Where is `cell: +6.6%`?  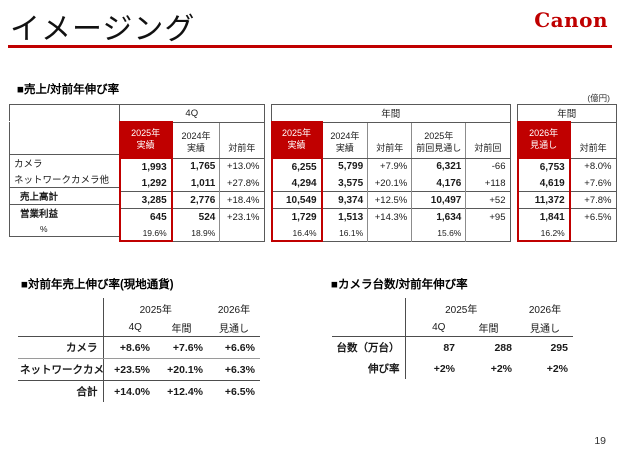 cell: +6.6% is located at coordinates (234, 347).